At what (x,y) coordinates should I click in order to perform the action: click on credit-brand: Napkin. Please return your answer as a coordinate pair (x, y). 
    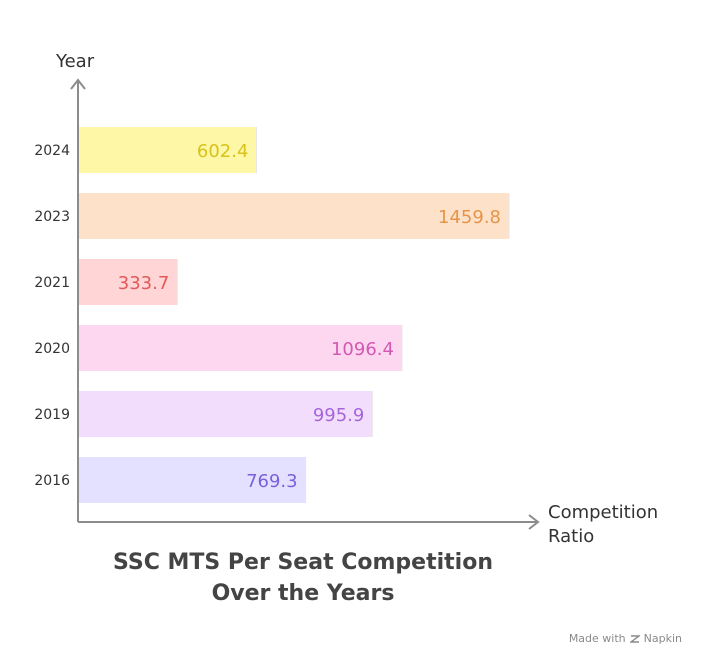
    Looking at the image, I should click on (662, 638).